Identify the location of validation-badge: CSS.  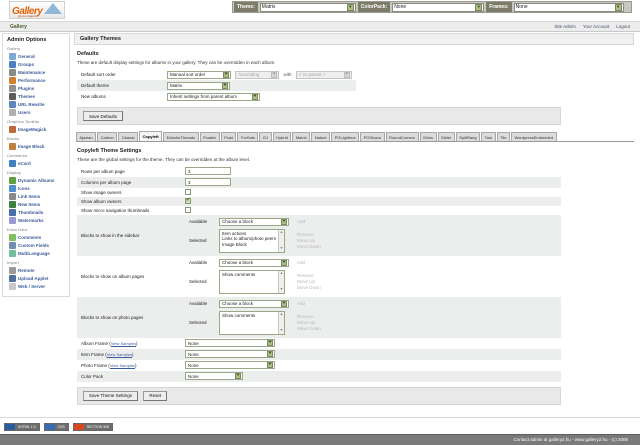
(56, 427).